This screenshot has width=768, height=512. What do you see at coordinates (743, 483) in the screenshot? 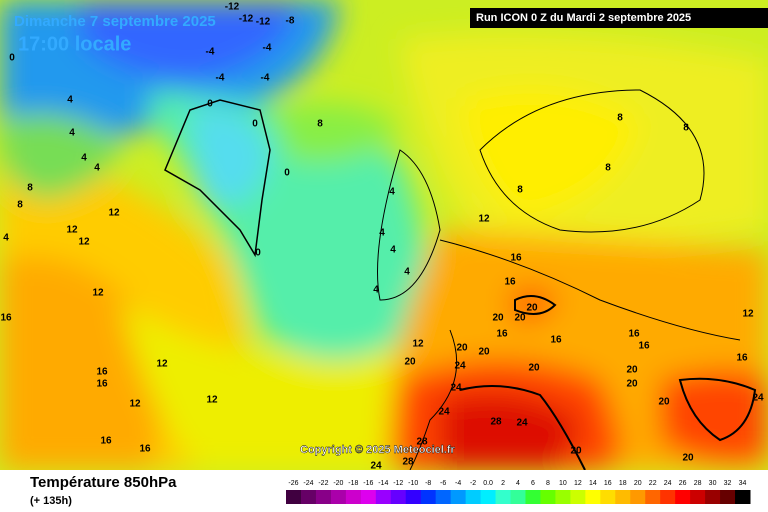
I see `scale-label: 34` at bounding box center [743, 483].